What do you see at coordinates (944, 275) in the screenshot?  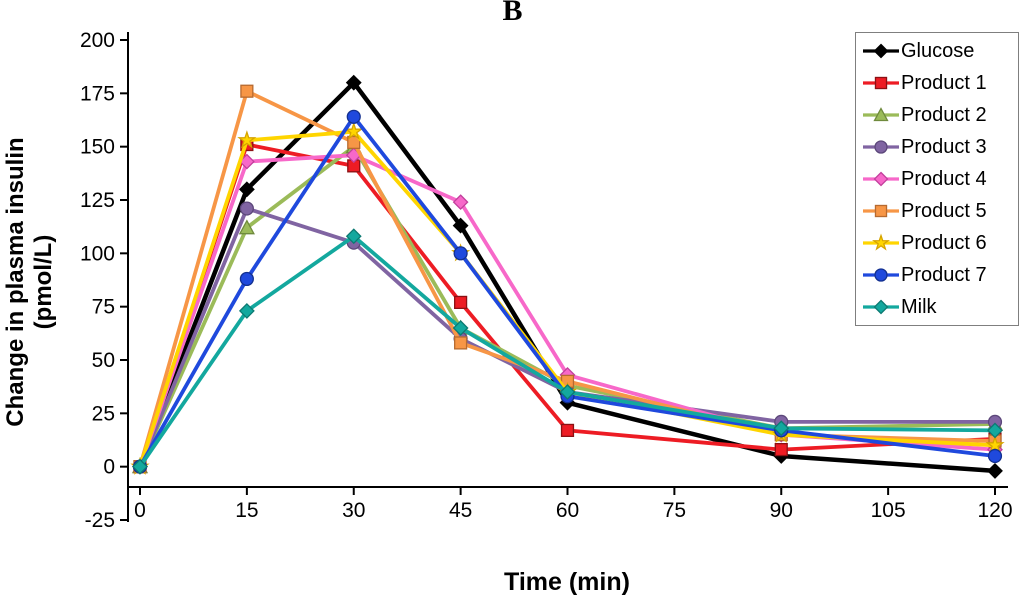 I see `legend-label: Product 7` at bounding box center [944, 275].